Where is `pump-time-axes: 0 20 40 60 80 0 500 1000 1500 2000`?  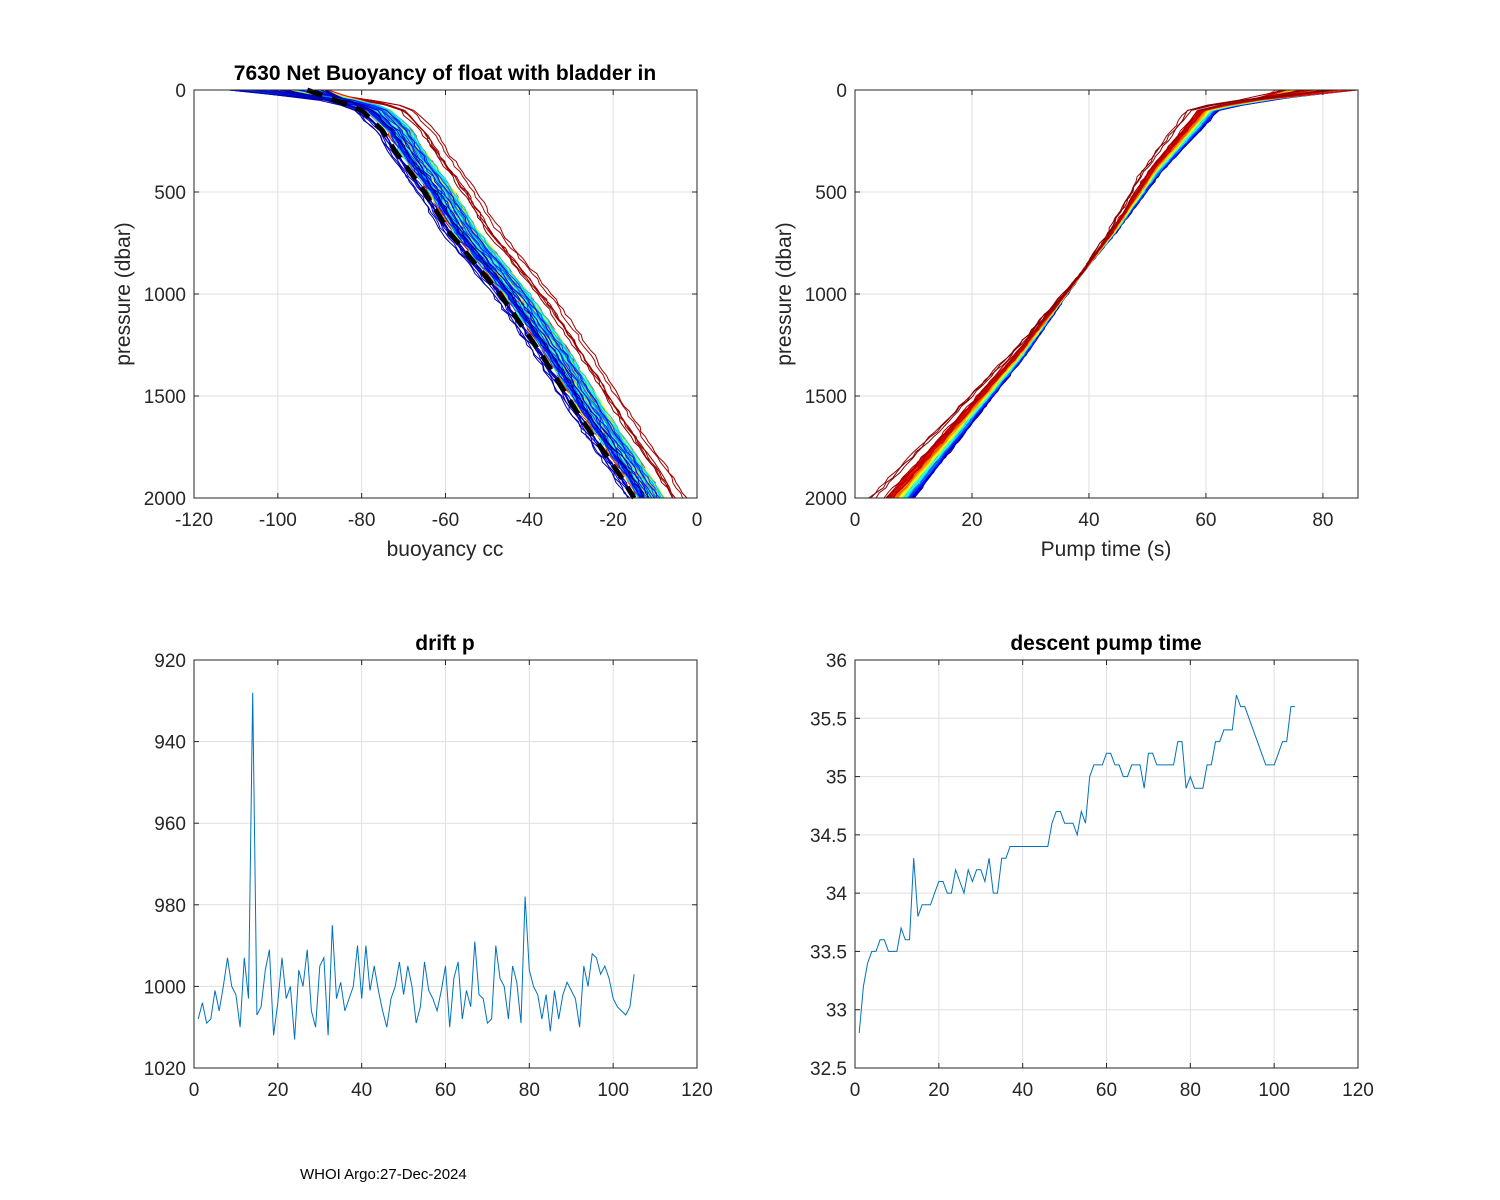
pump-time-axes: 0 20 40 60 80 0 500 1000 1500 2000 is located at coordinates (1082, 306).